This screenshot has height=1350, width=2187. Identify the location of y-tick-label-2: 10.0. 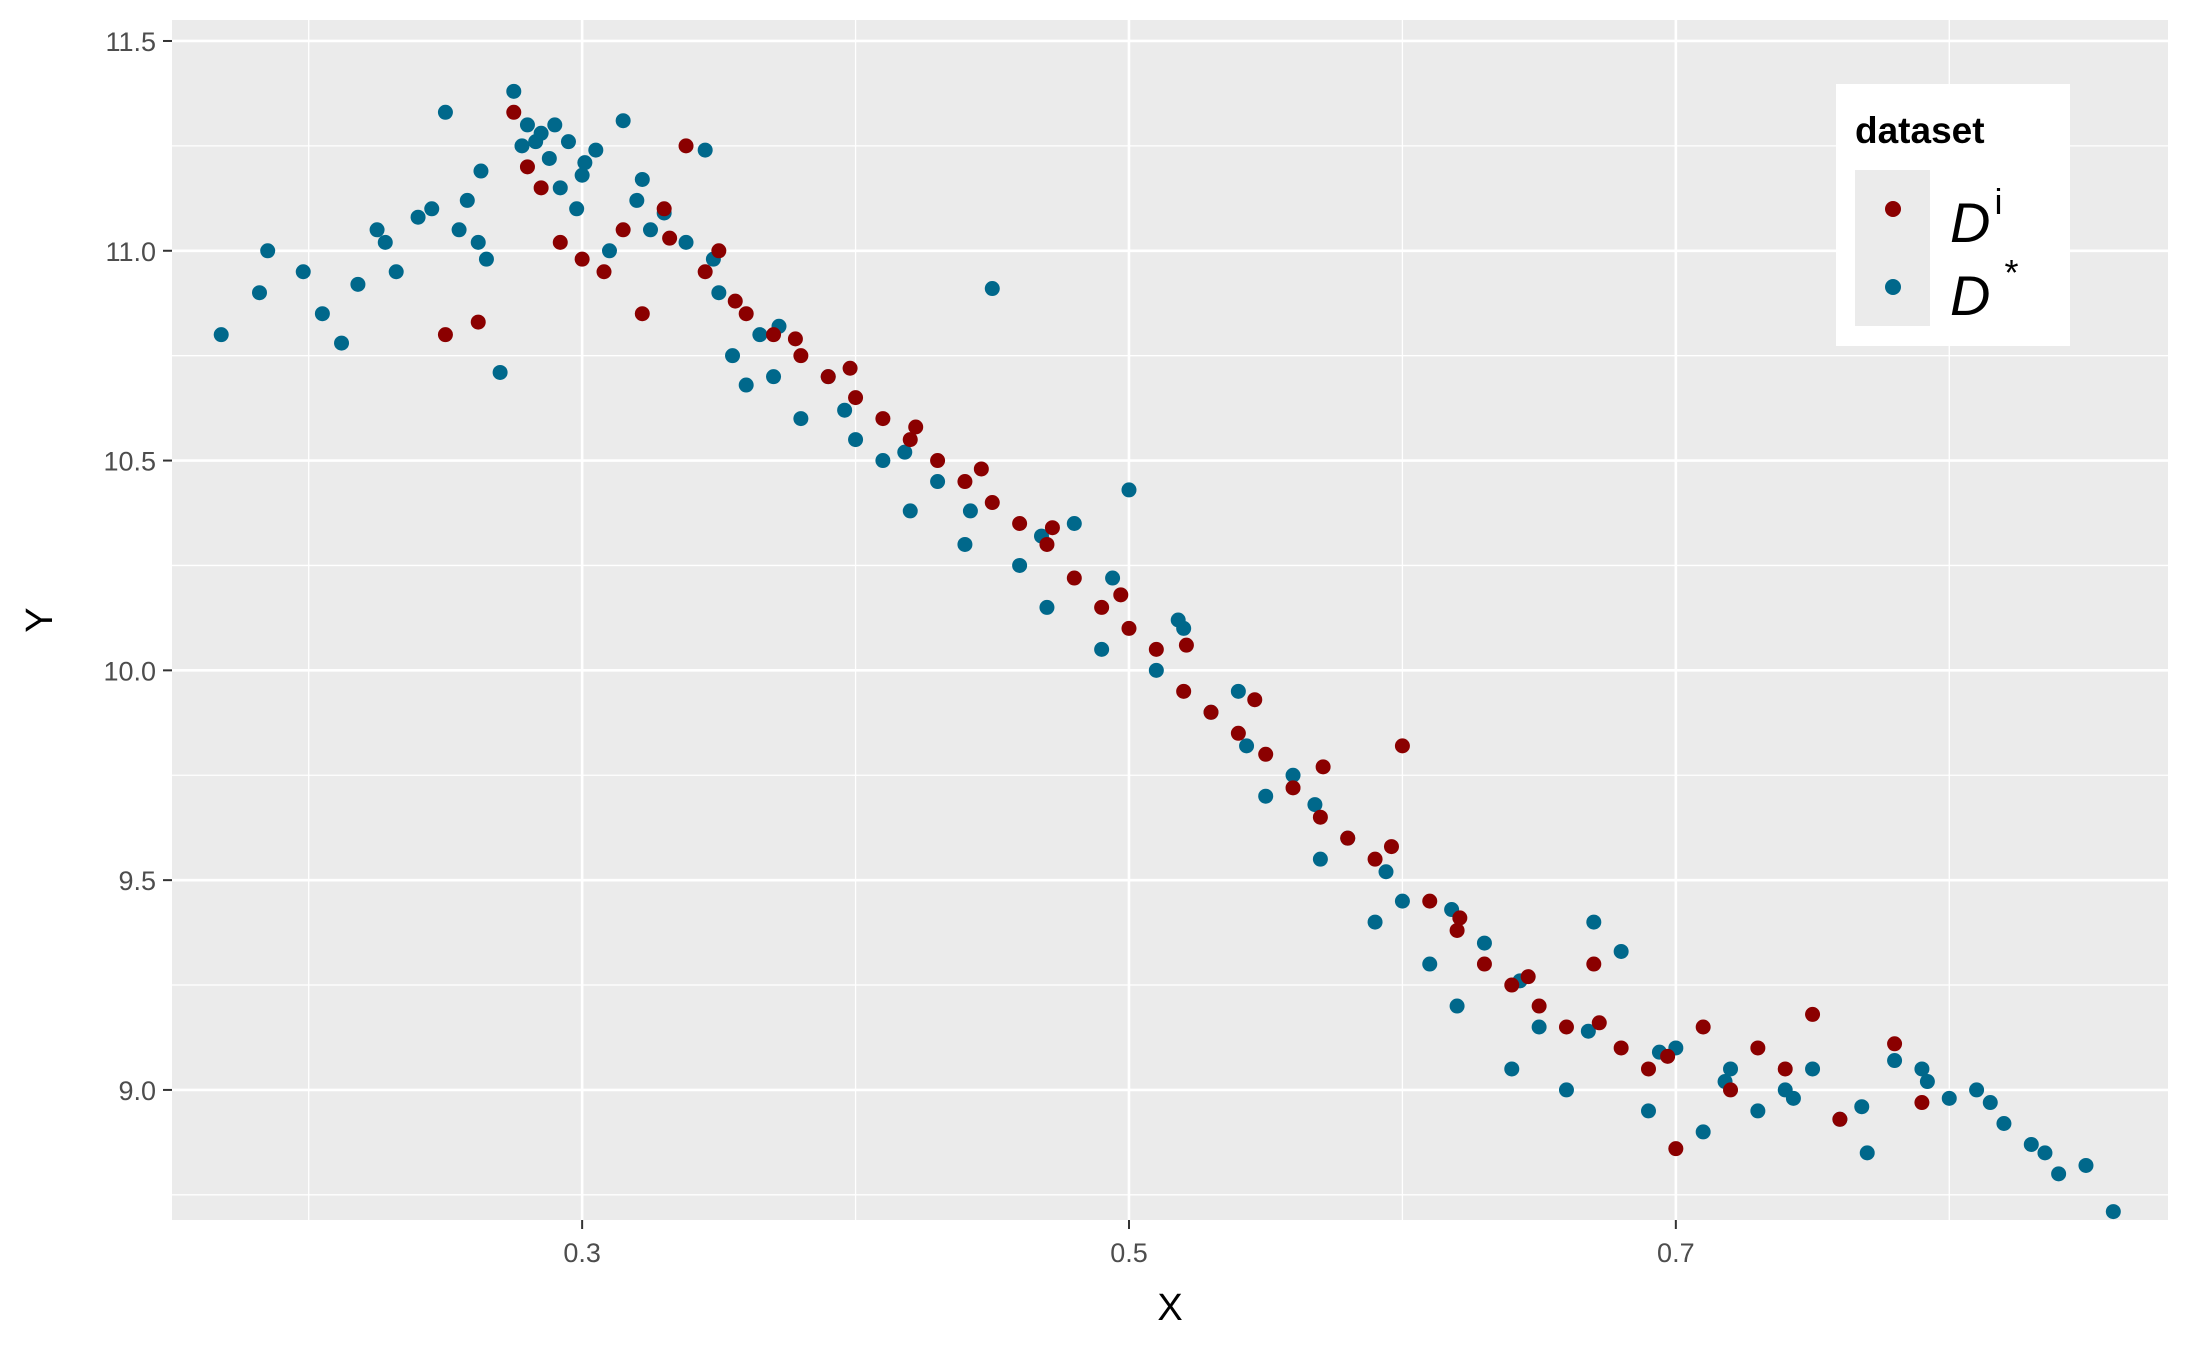
(129, 671).